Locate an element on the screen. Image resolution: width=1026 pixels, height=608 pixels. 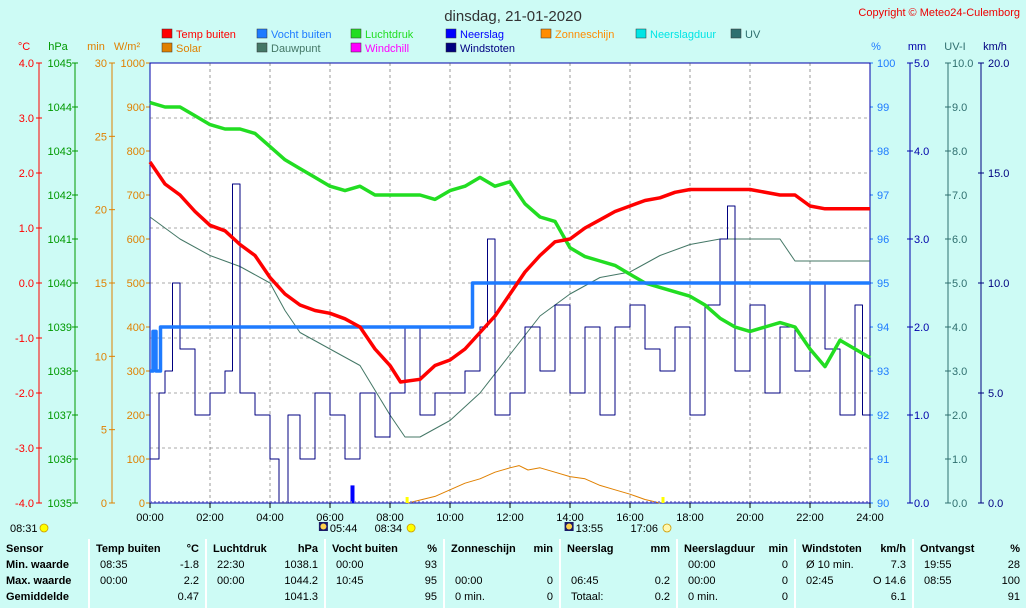
solar-tick-label: 500 is located at coordinates (136, 284).